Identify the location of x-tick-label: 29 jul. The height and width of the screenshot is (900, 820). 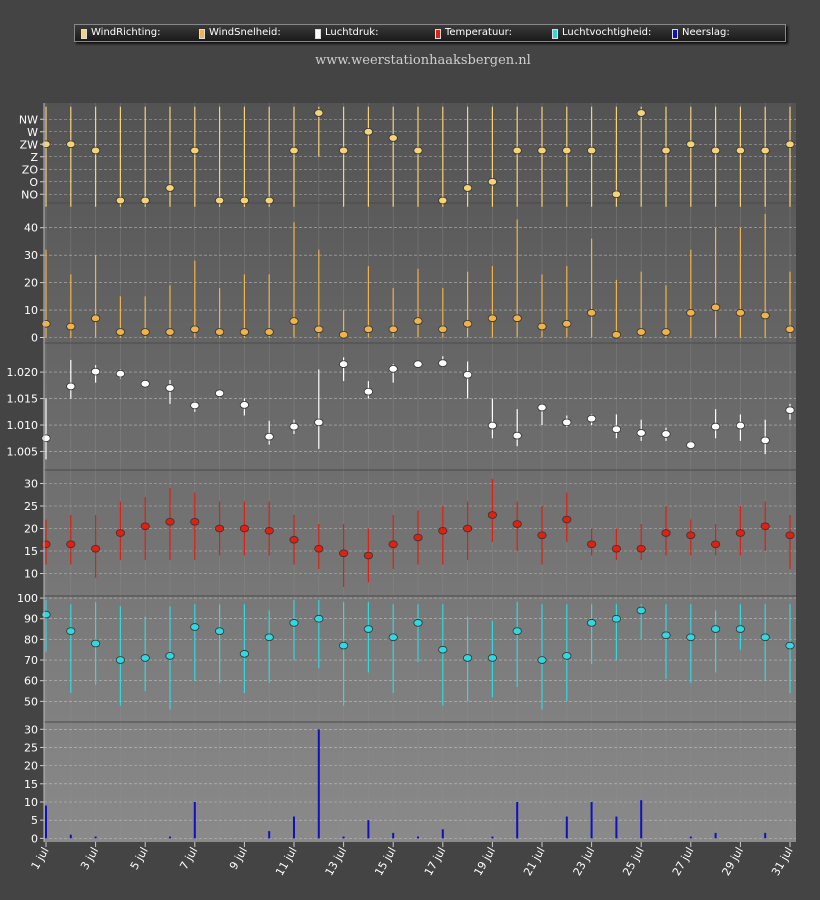
(732, 861).